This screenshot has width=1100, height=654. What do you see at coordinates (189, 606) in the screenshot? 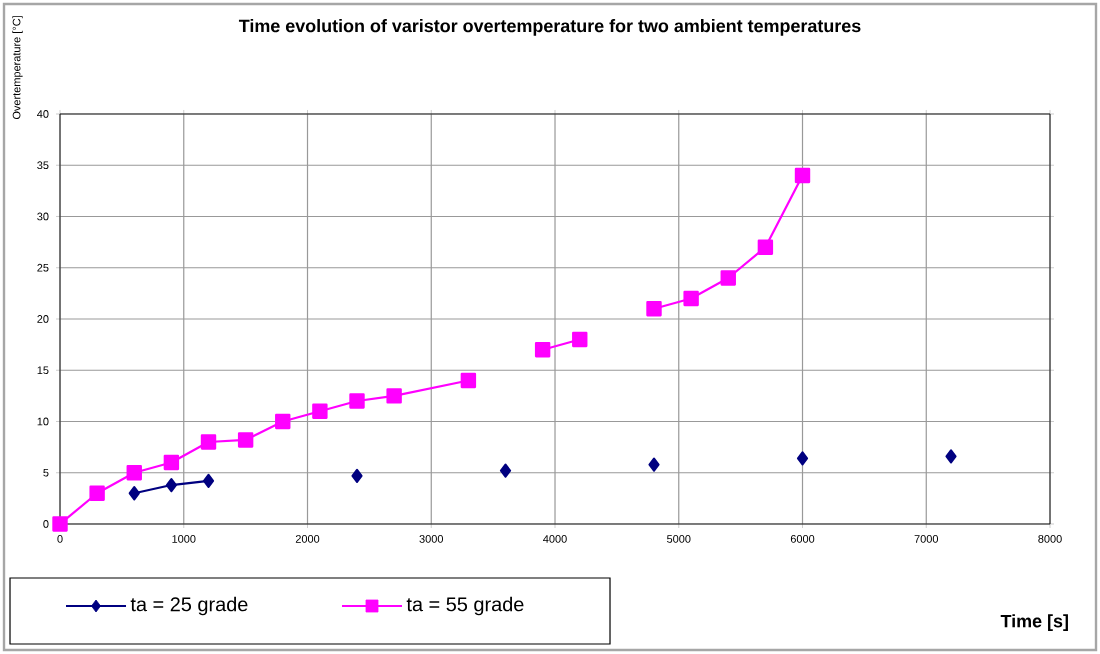
I see `legend-label: ta = 25 grade` at bounding box center [189, 606].